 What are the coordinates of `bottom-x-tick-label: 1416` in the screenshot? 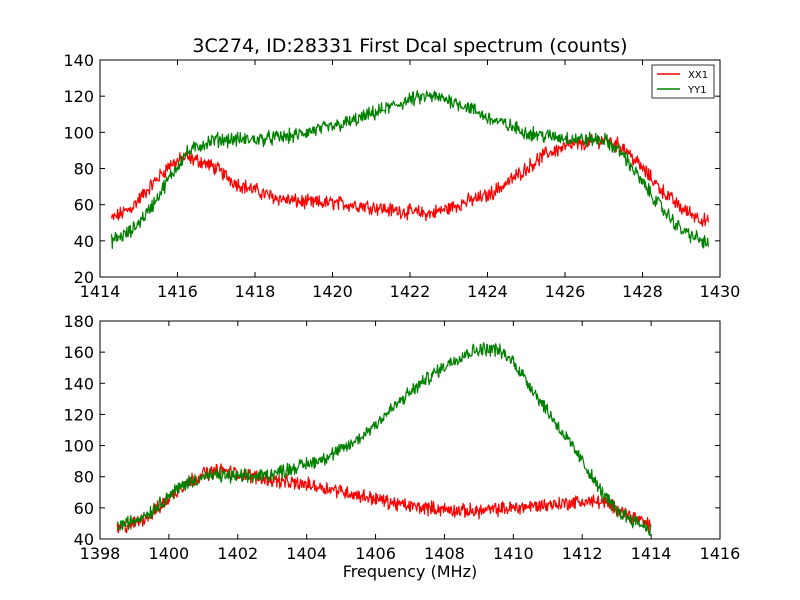 It's located at (720, 553).